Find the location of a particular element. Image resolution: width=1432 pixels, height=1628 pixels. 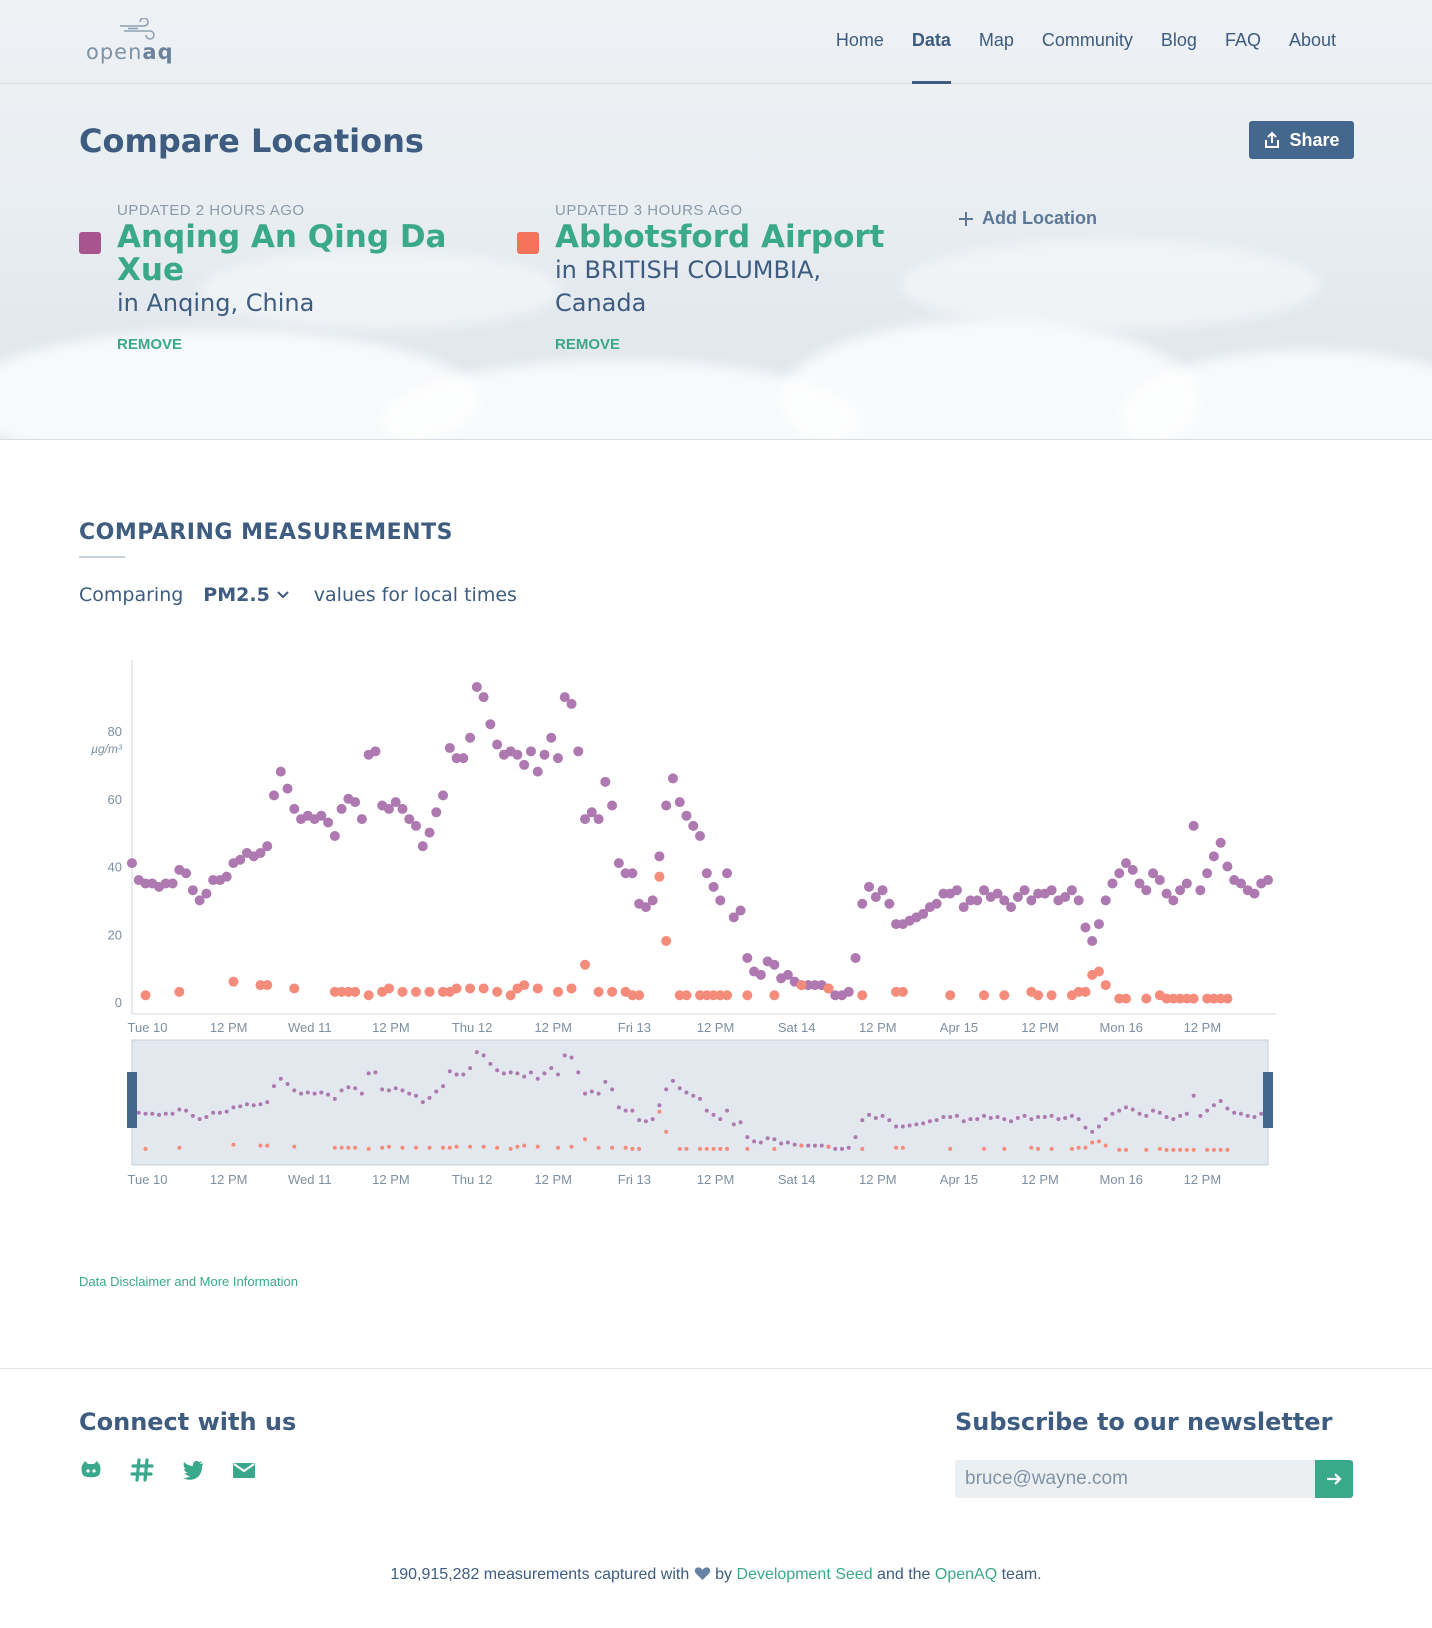

github-icon is located at coordinates (91, 1470).